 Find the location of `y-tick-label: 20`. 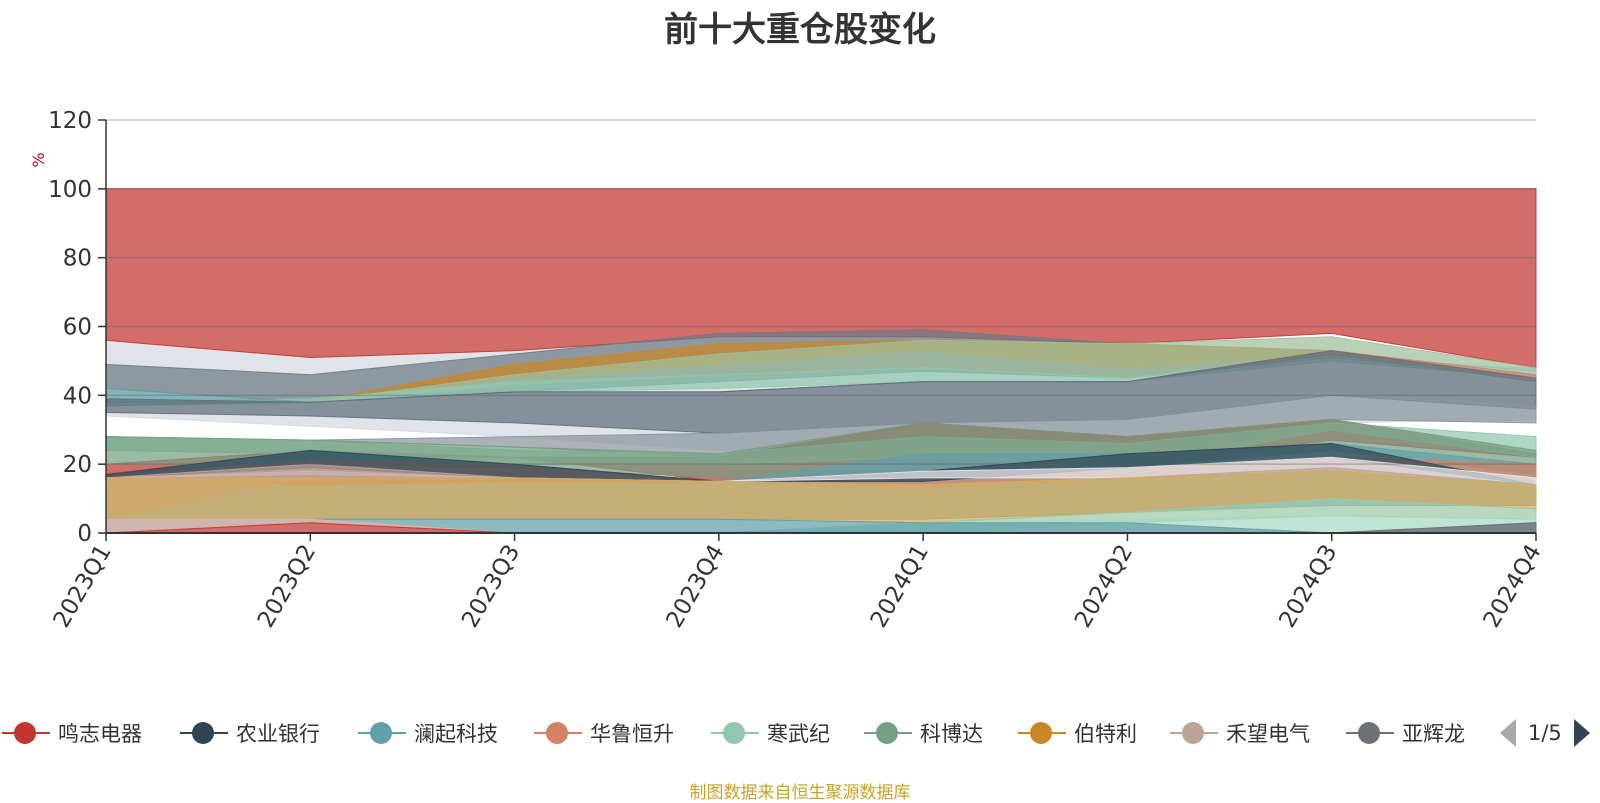

y-tick-label: 20 is located at coordinates (77, 465).